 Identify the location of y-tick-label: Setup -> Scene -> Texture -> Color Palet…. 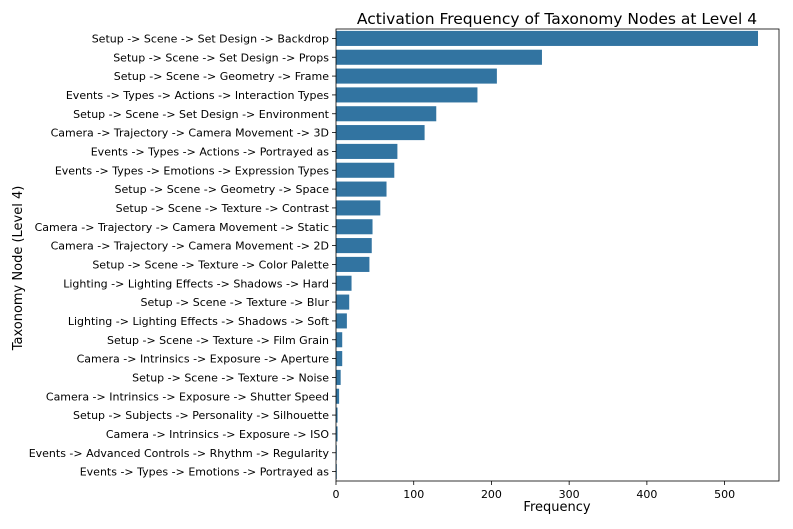
(210, 264).